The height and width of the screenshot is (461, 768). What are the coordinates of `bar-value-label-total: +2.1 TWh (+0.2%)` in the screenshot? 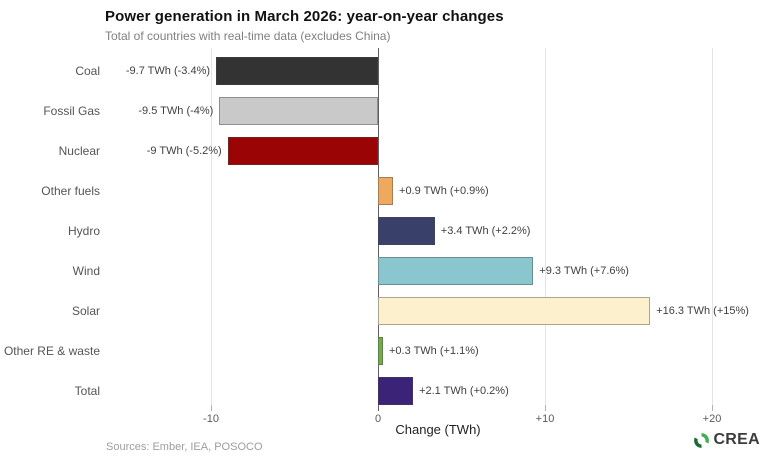 It's located at (464, 391).